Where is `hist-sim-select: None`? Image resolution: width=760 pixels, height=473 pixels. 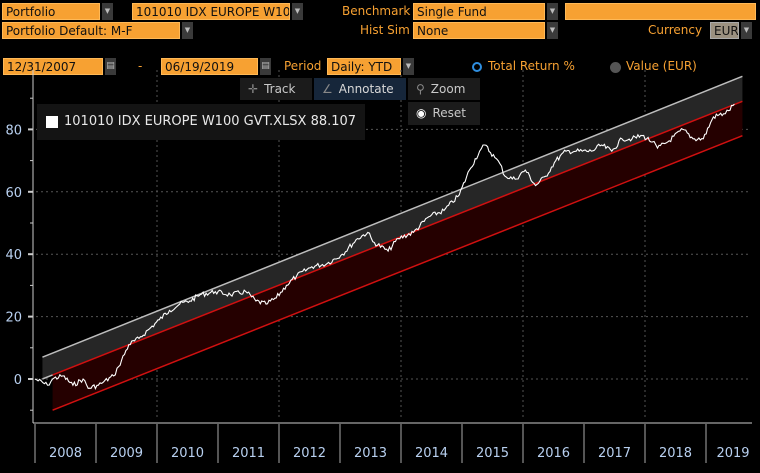
hist-sim-select: None is located at coordinates (479, 30).